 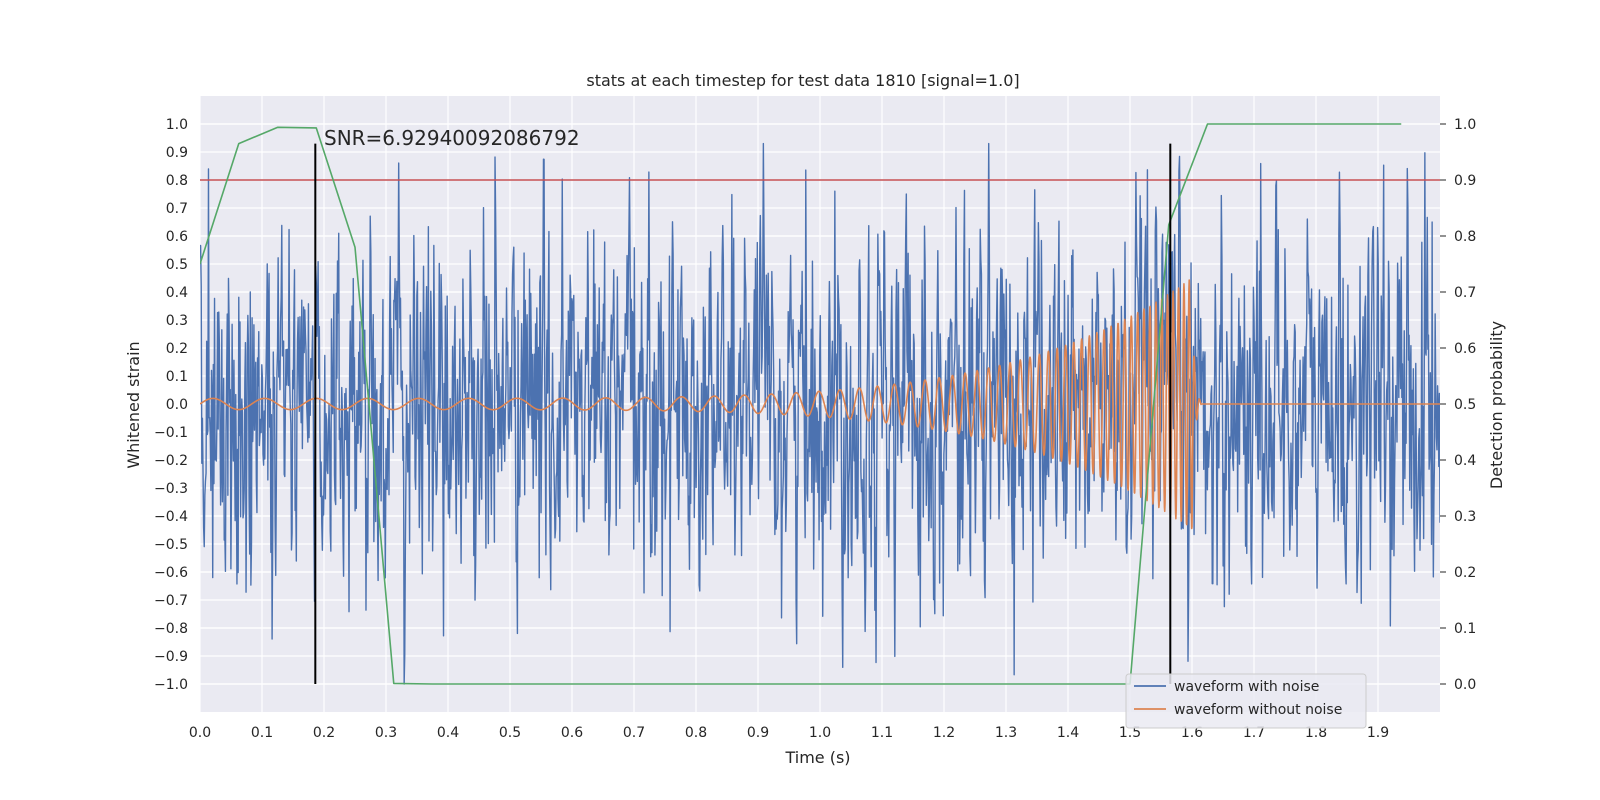 I want to click on y-tick-label: 0.7, so click(x=177, y=209).